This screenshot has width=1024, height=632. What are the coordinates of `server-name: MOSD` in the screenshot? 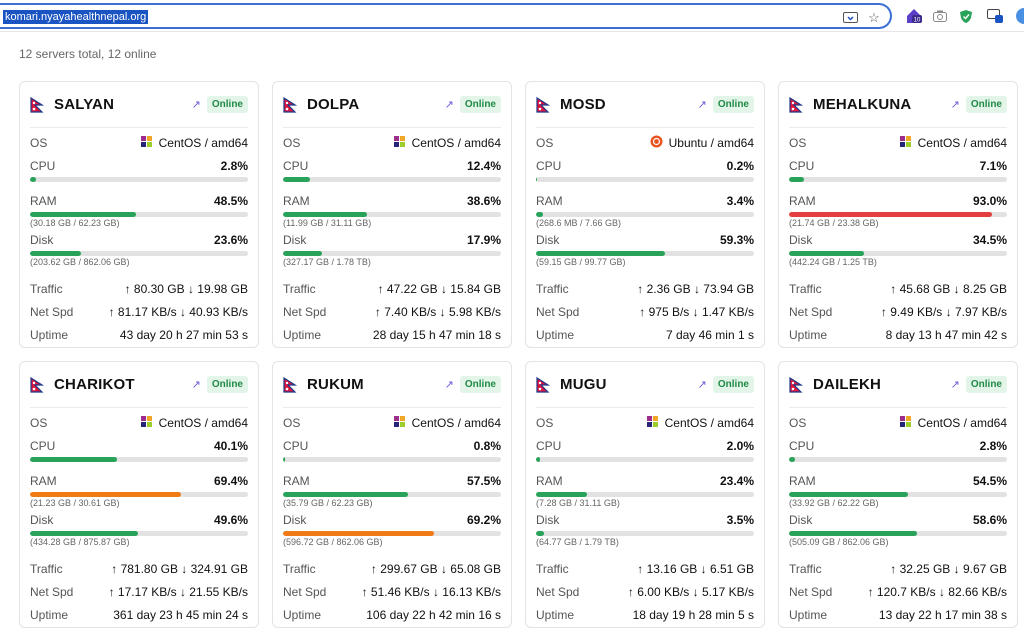 It's located at (583, 104).